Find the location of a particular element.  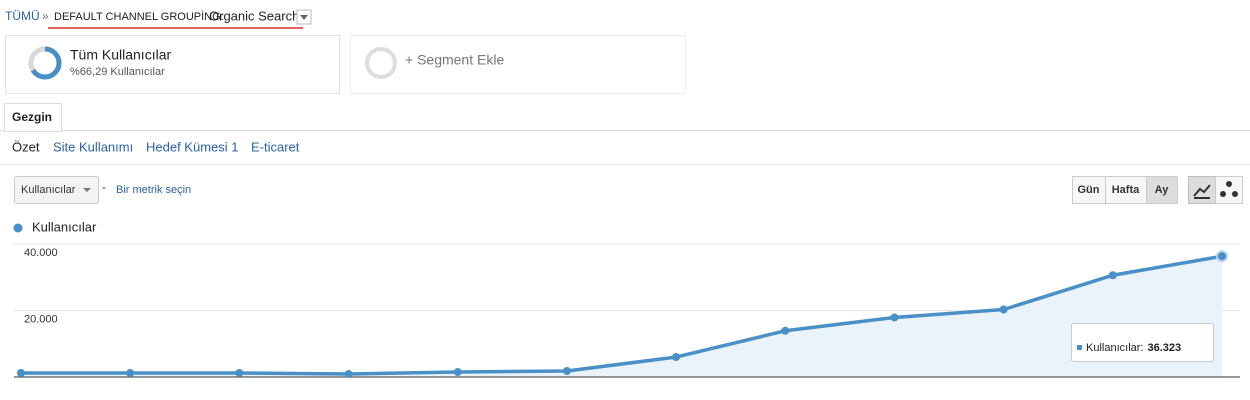

y-tick-label: 20.000 is located at coordinates (41, 319).